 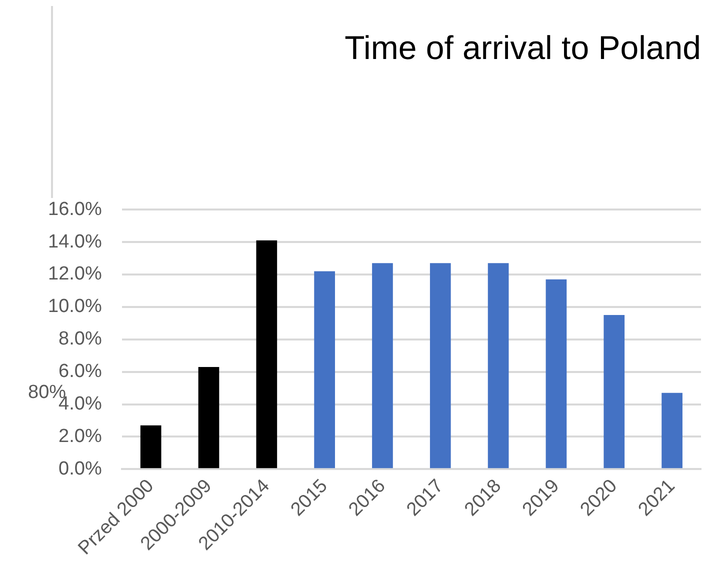 I want to click on chart-title: Time of arrival to Poland, so click(x=522, y=47).